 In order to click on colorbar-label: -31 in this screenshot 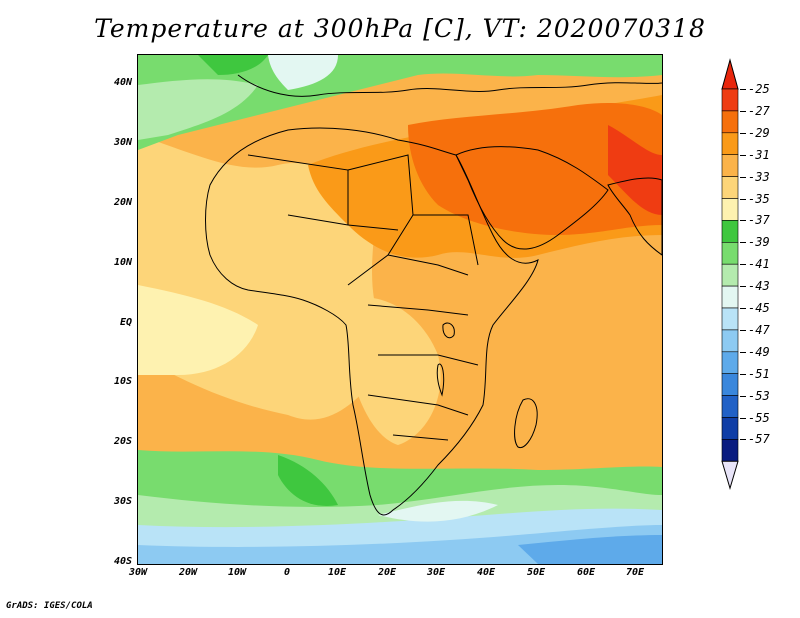, I will do `click(759, 154)`.